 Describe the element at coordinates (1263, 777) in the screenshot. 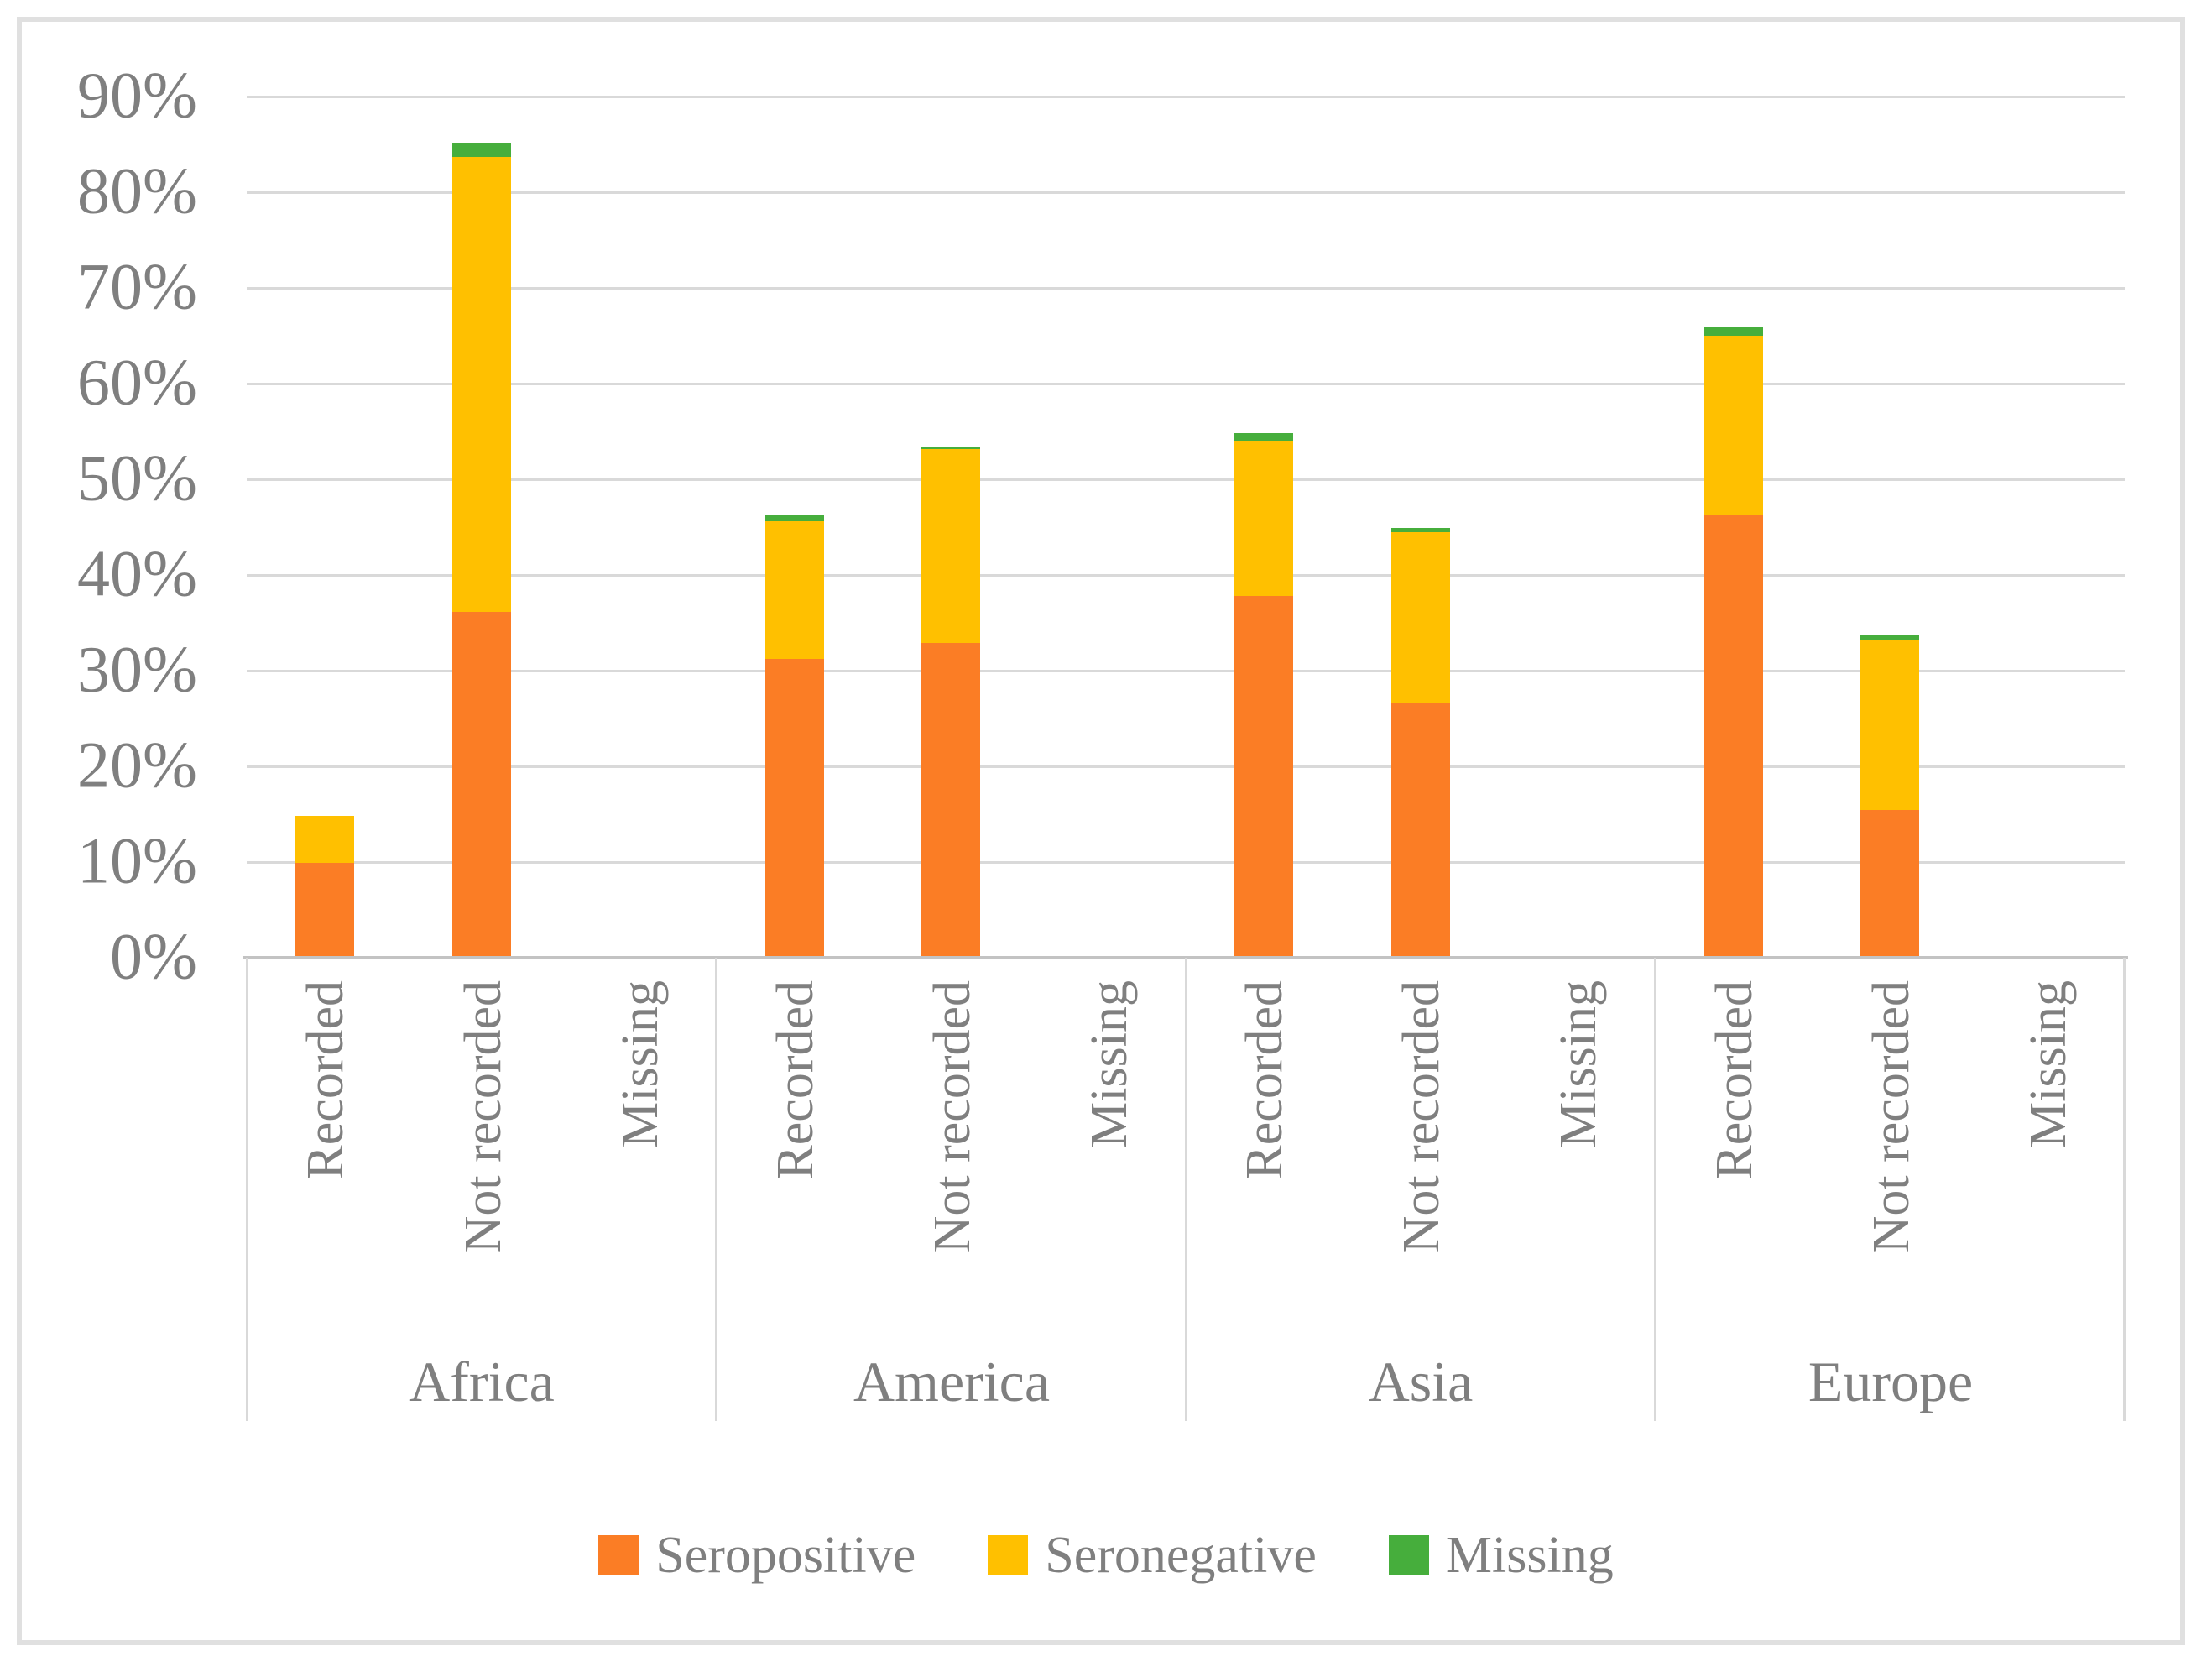

I see `bar-segment-seropositive-asia-recorded` at that location.